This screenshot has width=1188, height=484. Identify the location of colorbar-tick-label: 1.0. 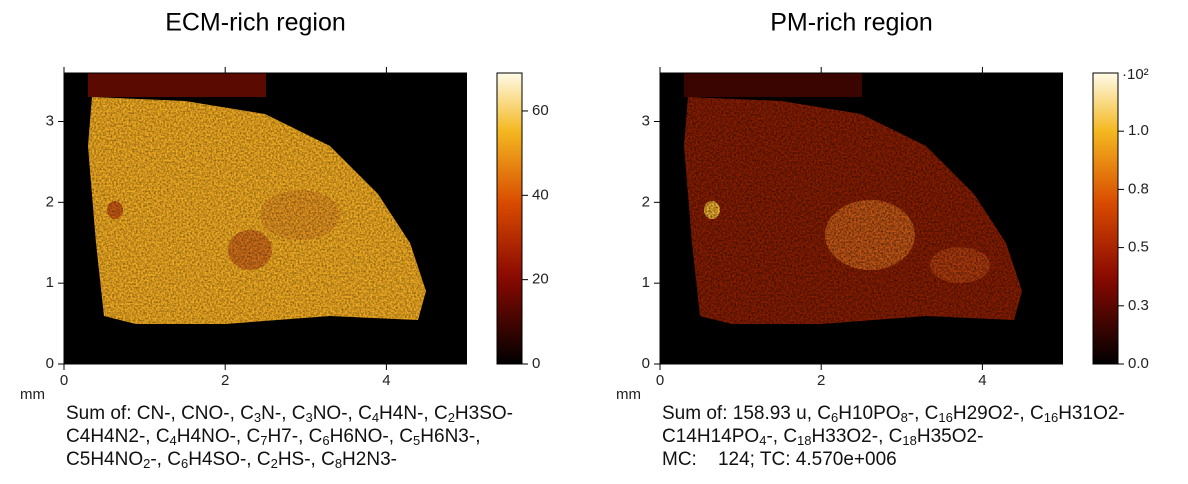
(1138, 130).